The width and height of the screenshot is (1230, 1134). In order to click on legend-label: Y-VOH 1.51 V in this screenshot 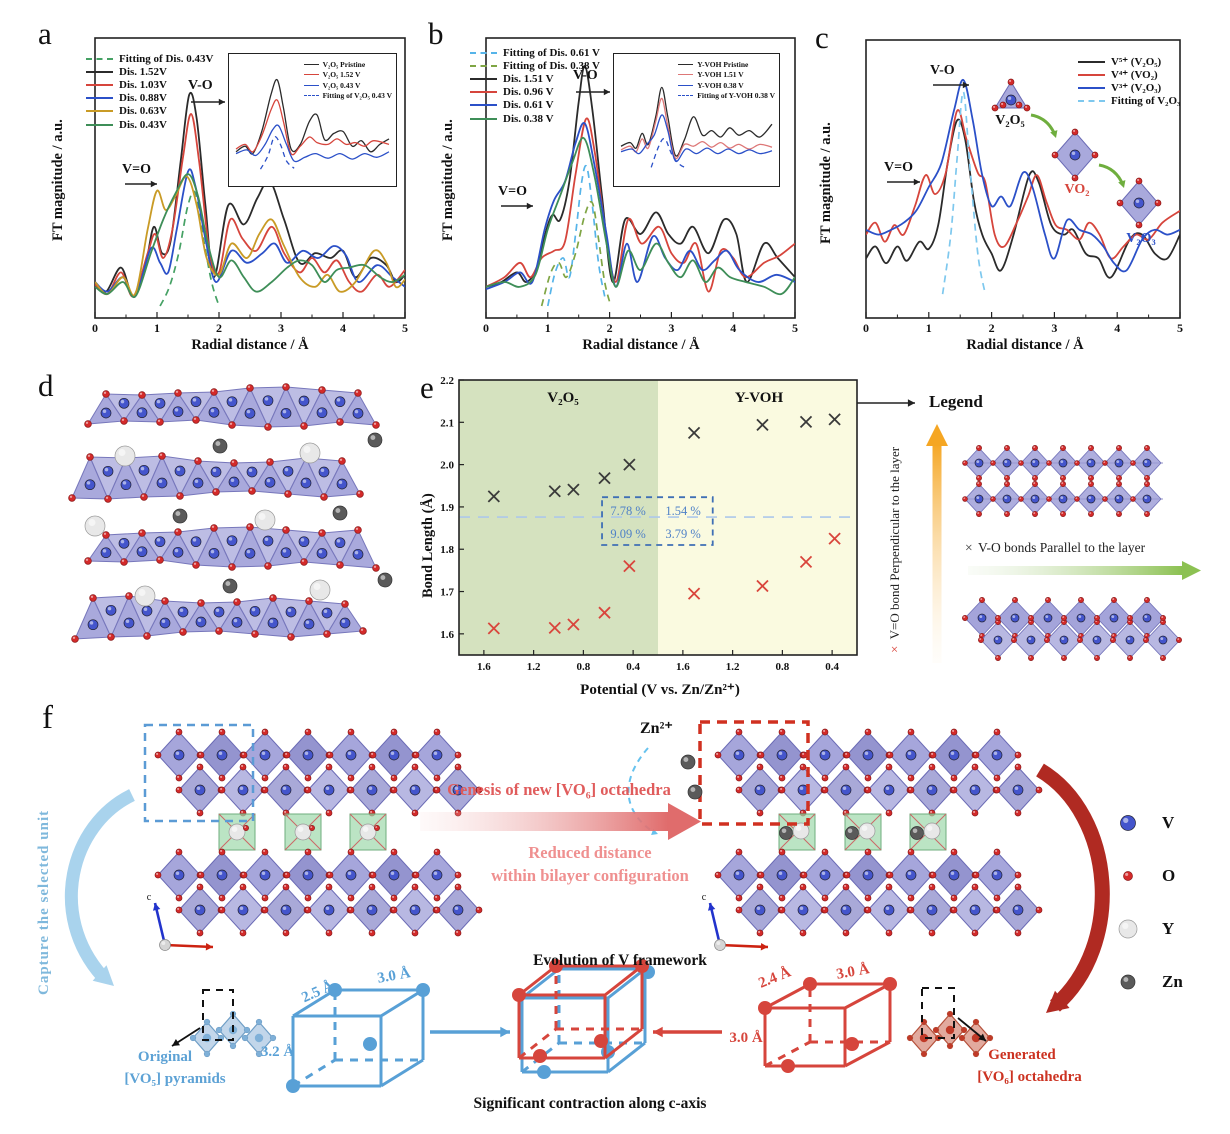, I will do `click(720, 75)`.